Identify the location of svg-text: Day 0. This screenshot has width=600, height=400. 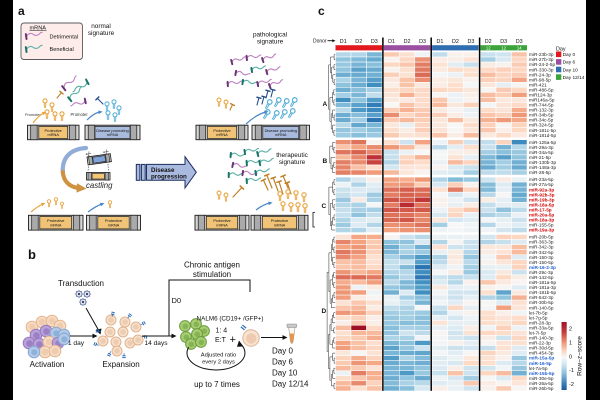
(569, 55).